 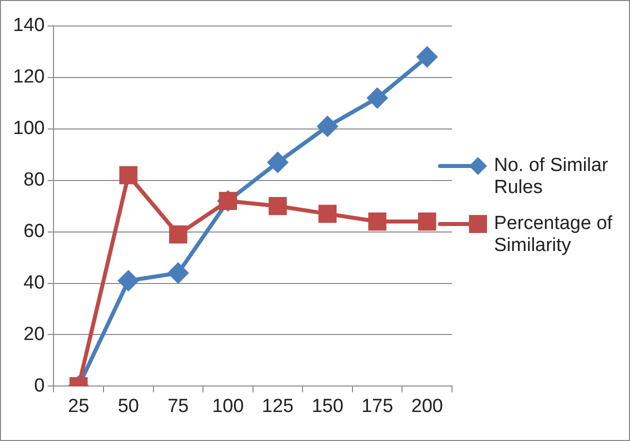 What do you see at coordinates (554, 235) in the screenshot?
I see `legend-label: Percentage of Similarity` at bounding box center [554, 235].